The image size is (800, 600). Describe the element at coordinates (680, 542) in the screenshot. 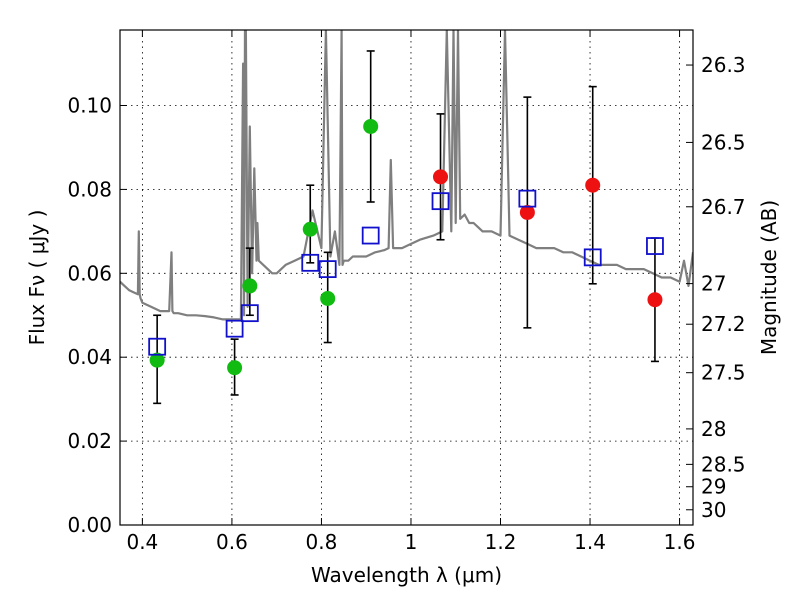

I see `x-tick-label: 1.6` at that location.